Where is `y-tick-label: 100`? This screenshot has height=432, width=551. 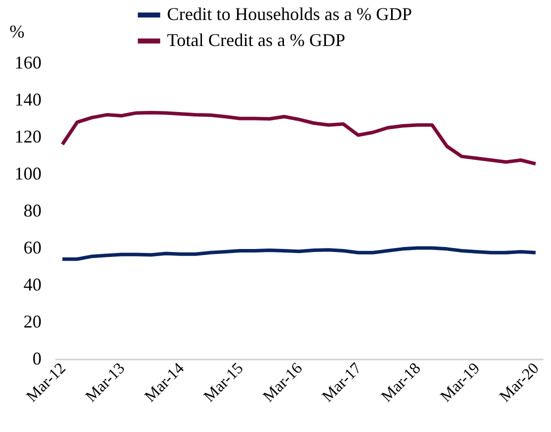 y-tick-label: 100 is located at coordinates (28, 174).